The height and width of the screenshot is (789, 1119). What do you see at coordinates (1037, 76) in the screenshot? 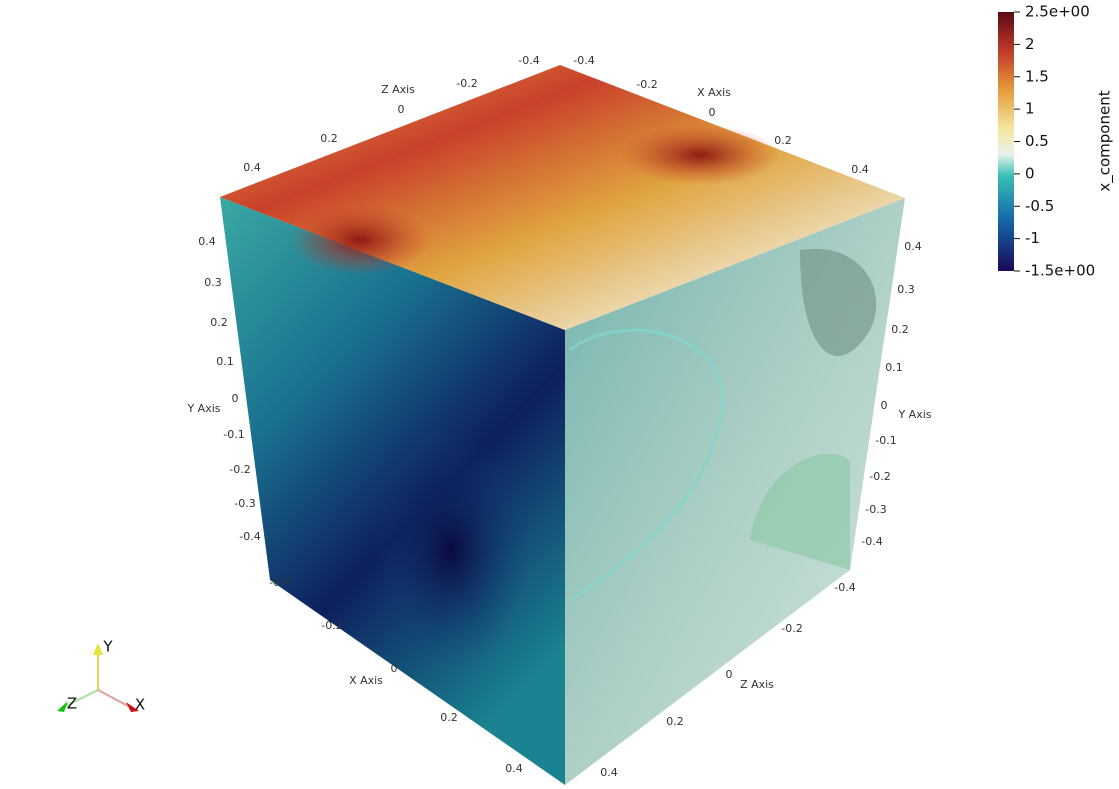
I see `color-tick-label: 1.5` at bounding box center [1037, 76].